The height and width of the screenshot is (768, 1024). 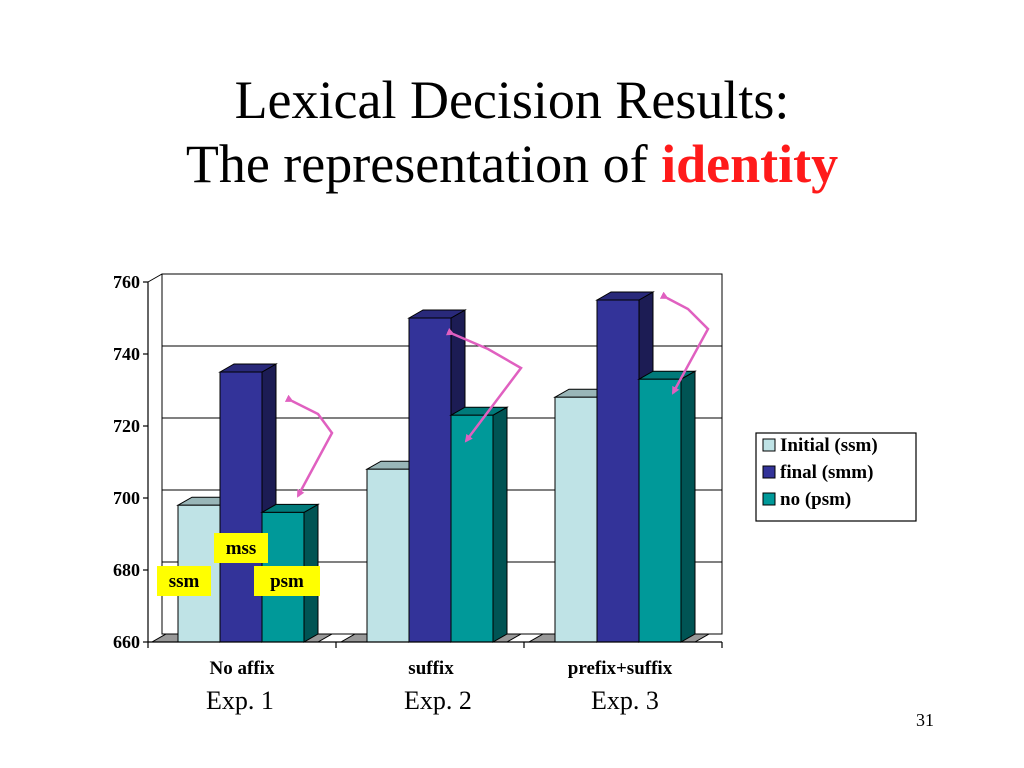 I want to click on experiment-label-1: Exp. 1, so click(x=240, y=700).